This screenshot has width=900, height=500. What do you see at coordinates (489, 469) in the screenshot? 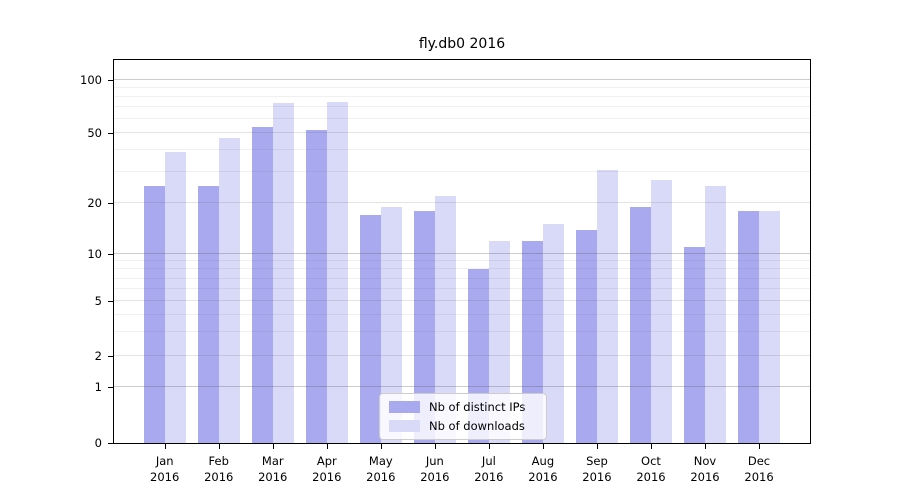
I see `x-tick-label-jul: Jul 2016` at bounding box center [489, 469].